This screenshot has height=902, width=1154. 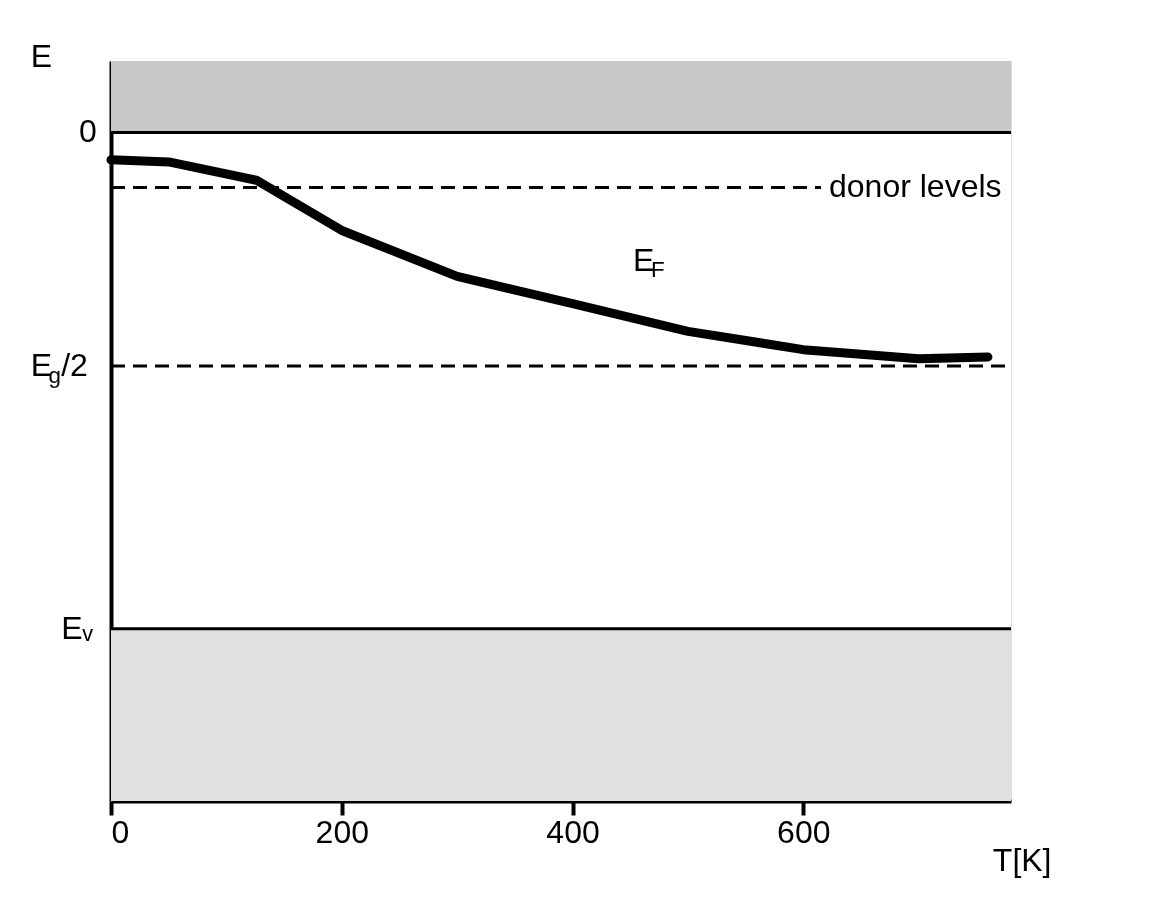 What do you see at coordinates (573, 831) in the screenshot?
I see `x-tick-label: 400` at bounding box center [573, 831].